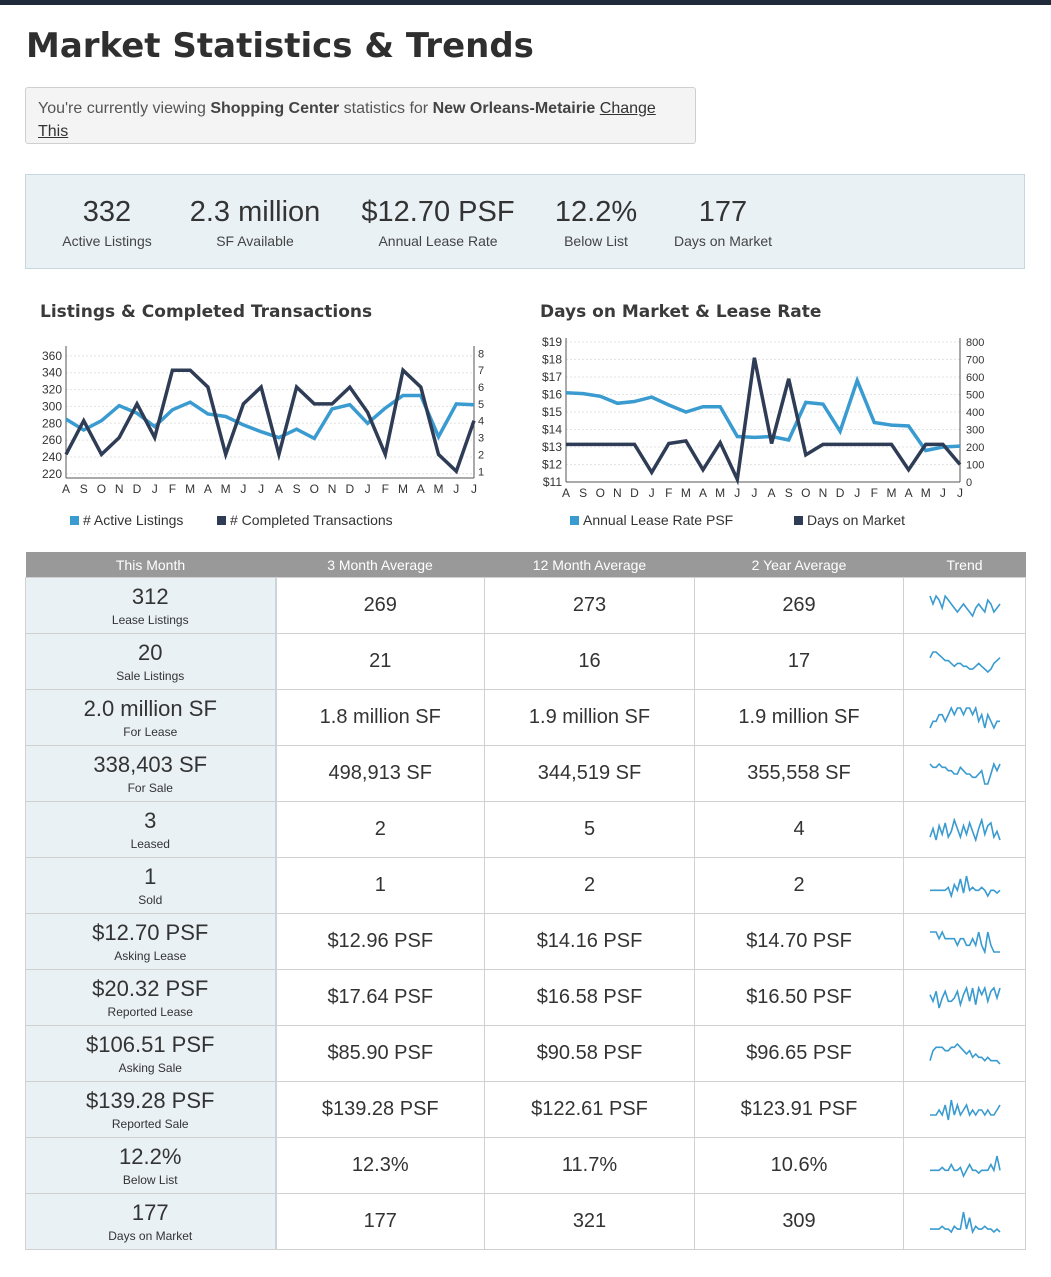  What do you see at coordinates (52, 390) in the screenshot?
I see `left-tick-label: 320` at bounding box center [52, 390].